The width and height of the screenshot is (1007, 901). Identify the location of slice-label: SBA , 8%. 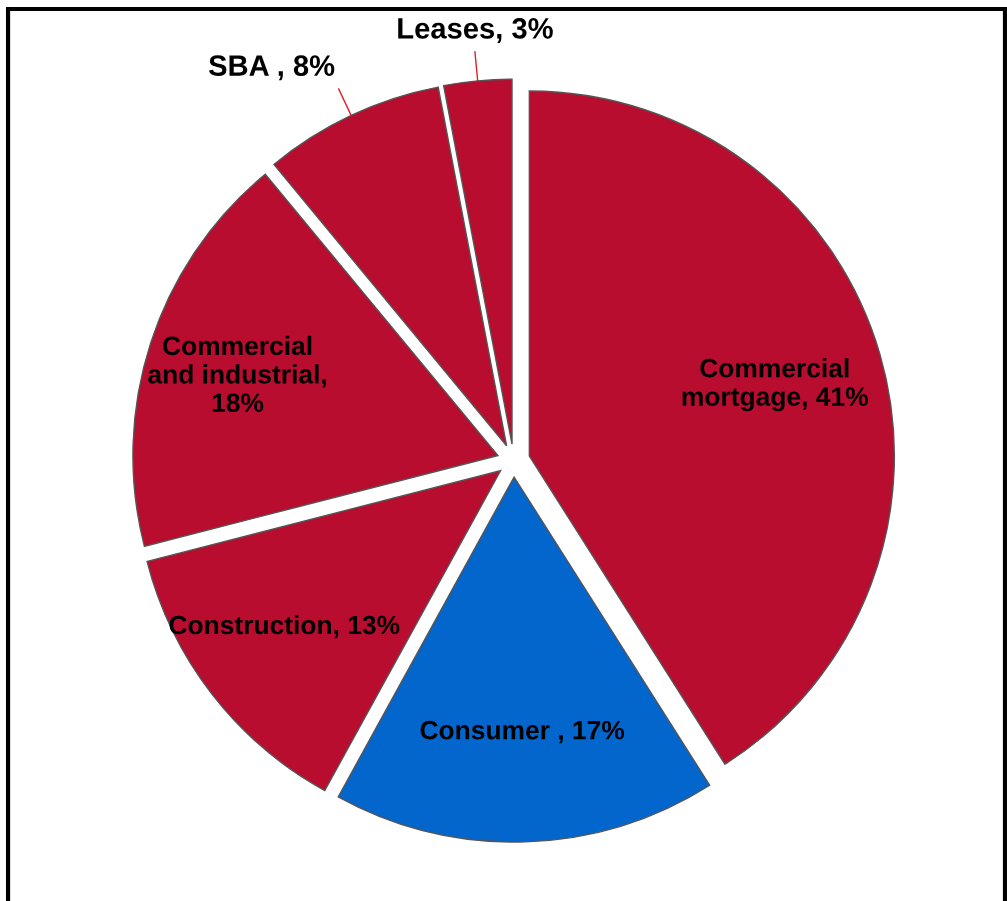
(271, 68).